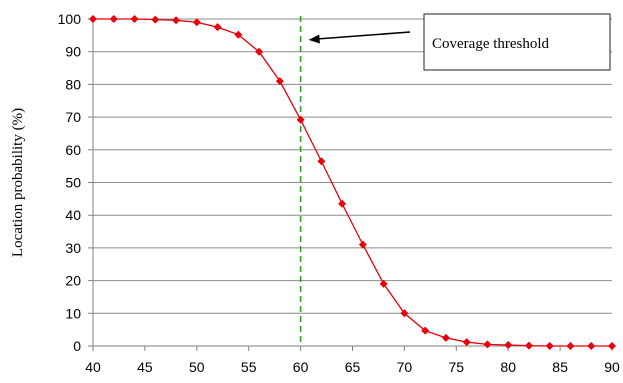 The image size is (623, 383). What do you see at coordinates (197, 367) in the screenshot?
I see `x-tick-label-50: 50` at bounding box center [197, 367].